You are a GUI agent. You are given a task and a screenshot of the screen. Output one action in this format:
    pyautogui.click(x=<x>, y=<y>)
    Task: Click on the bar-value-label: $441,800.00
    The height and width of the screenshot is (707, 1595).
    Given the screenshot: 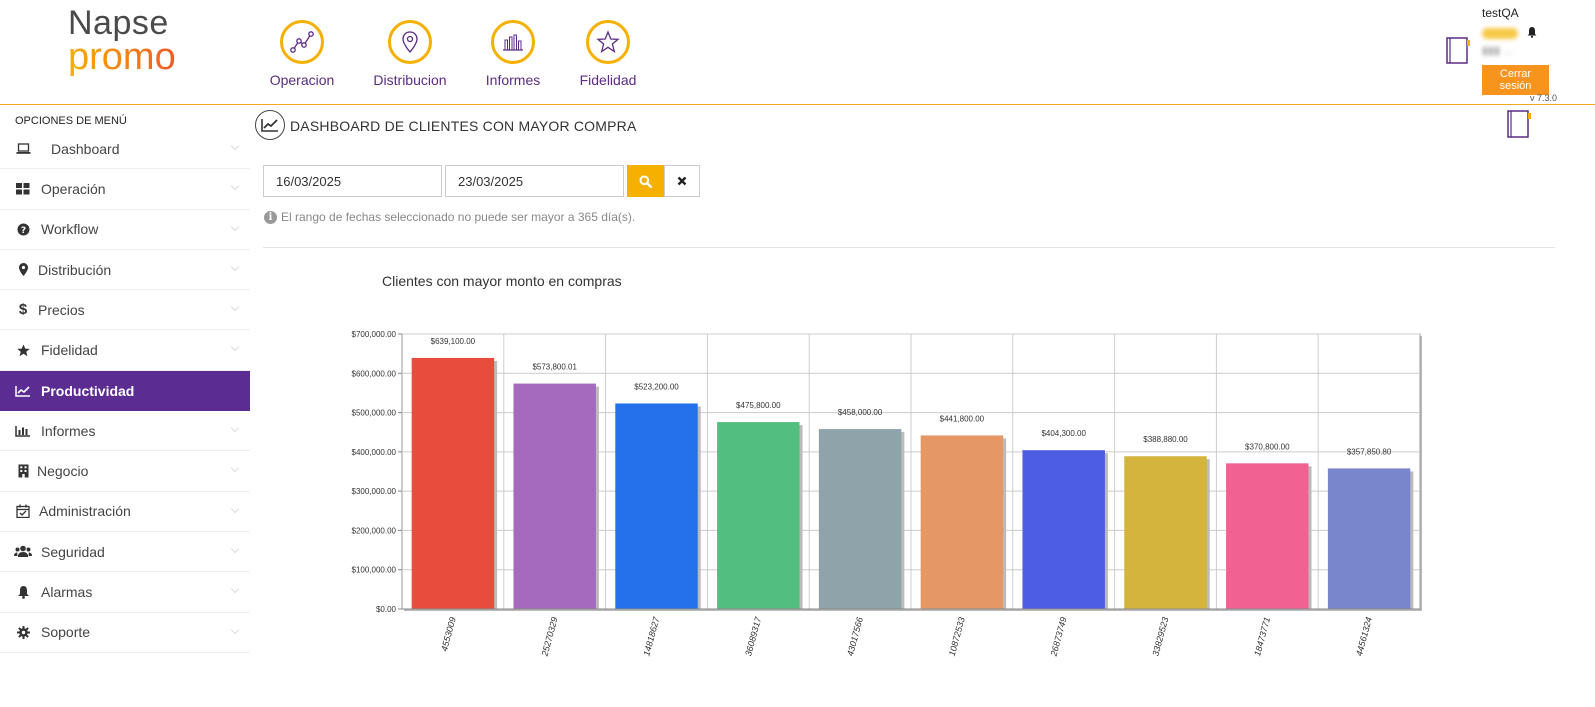 What is the action you would take?
    pyautogui.click(x=962, y=418)
    